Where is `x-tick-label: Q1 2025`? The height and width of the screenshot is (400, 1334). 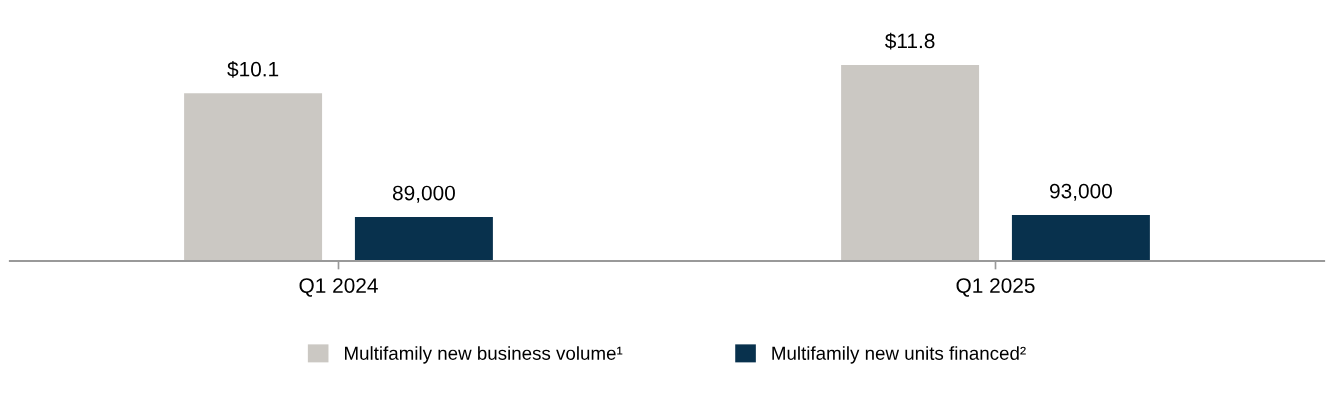 x-tick-label: Q1 2025 is located at coordinates (995, 287).